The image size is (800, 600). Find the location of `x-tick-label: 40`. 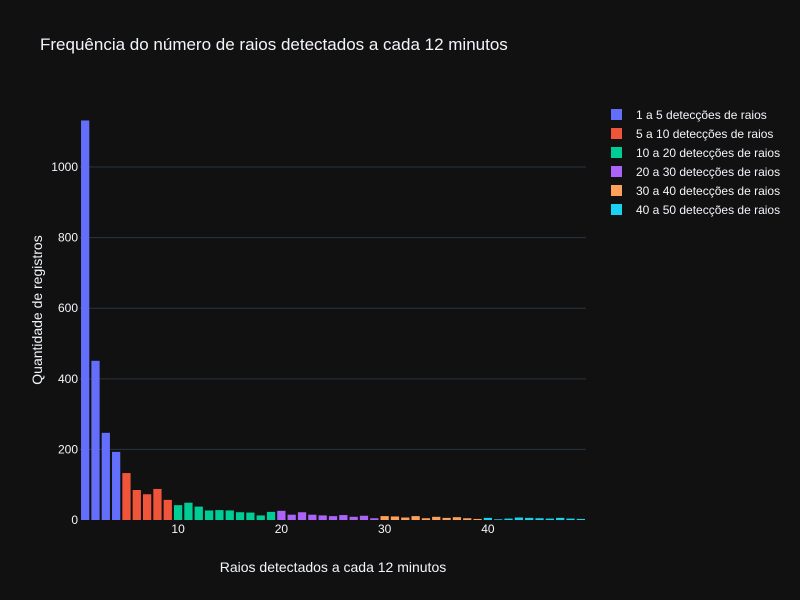

x-tick-label: 40 is located at coordinates (488, 529).